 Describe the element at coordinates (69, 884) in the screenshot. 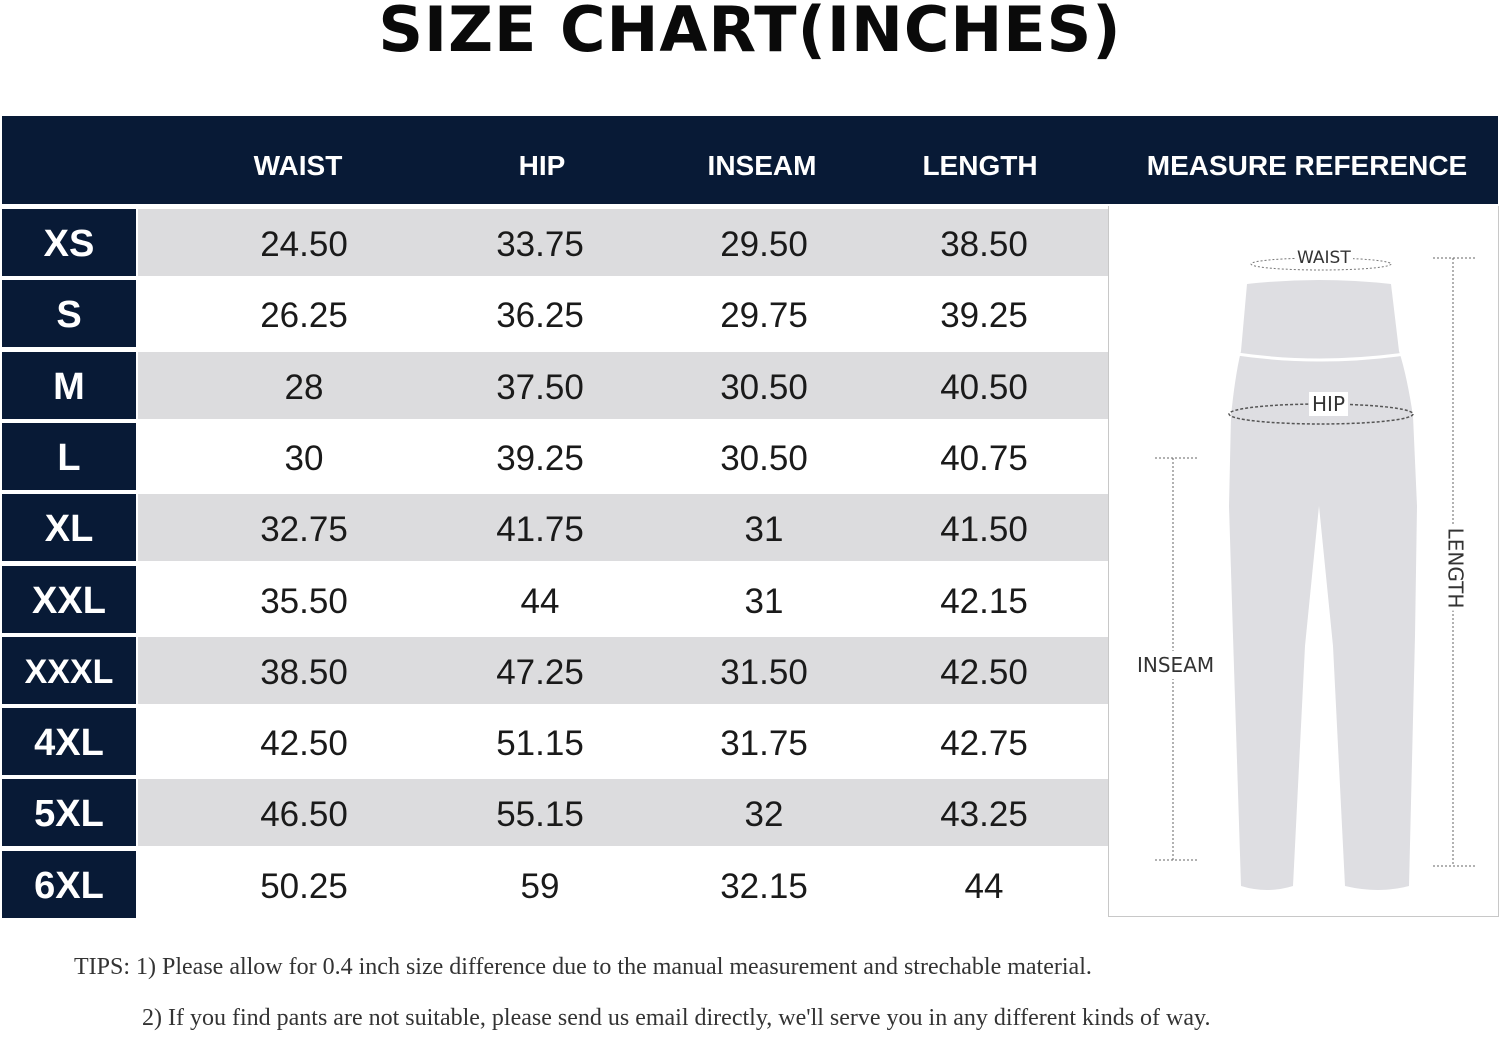

I see `size-label: 6XL` at that location.